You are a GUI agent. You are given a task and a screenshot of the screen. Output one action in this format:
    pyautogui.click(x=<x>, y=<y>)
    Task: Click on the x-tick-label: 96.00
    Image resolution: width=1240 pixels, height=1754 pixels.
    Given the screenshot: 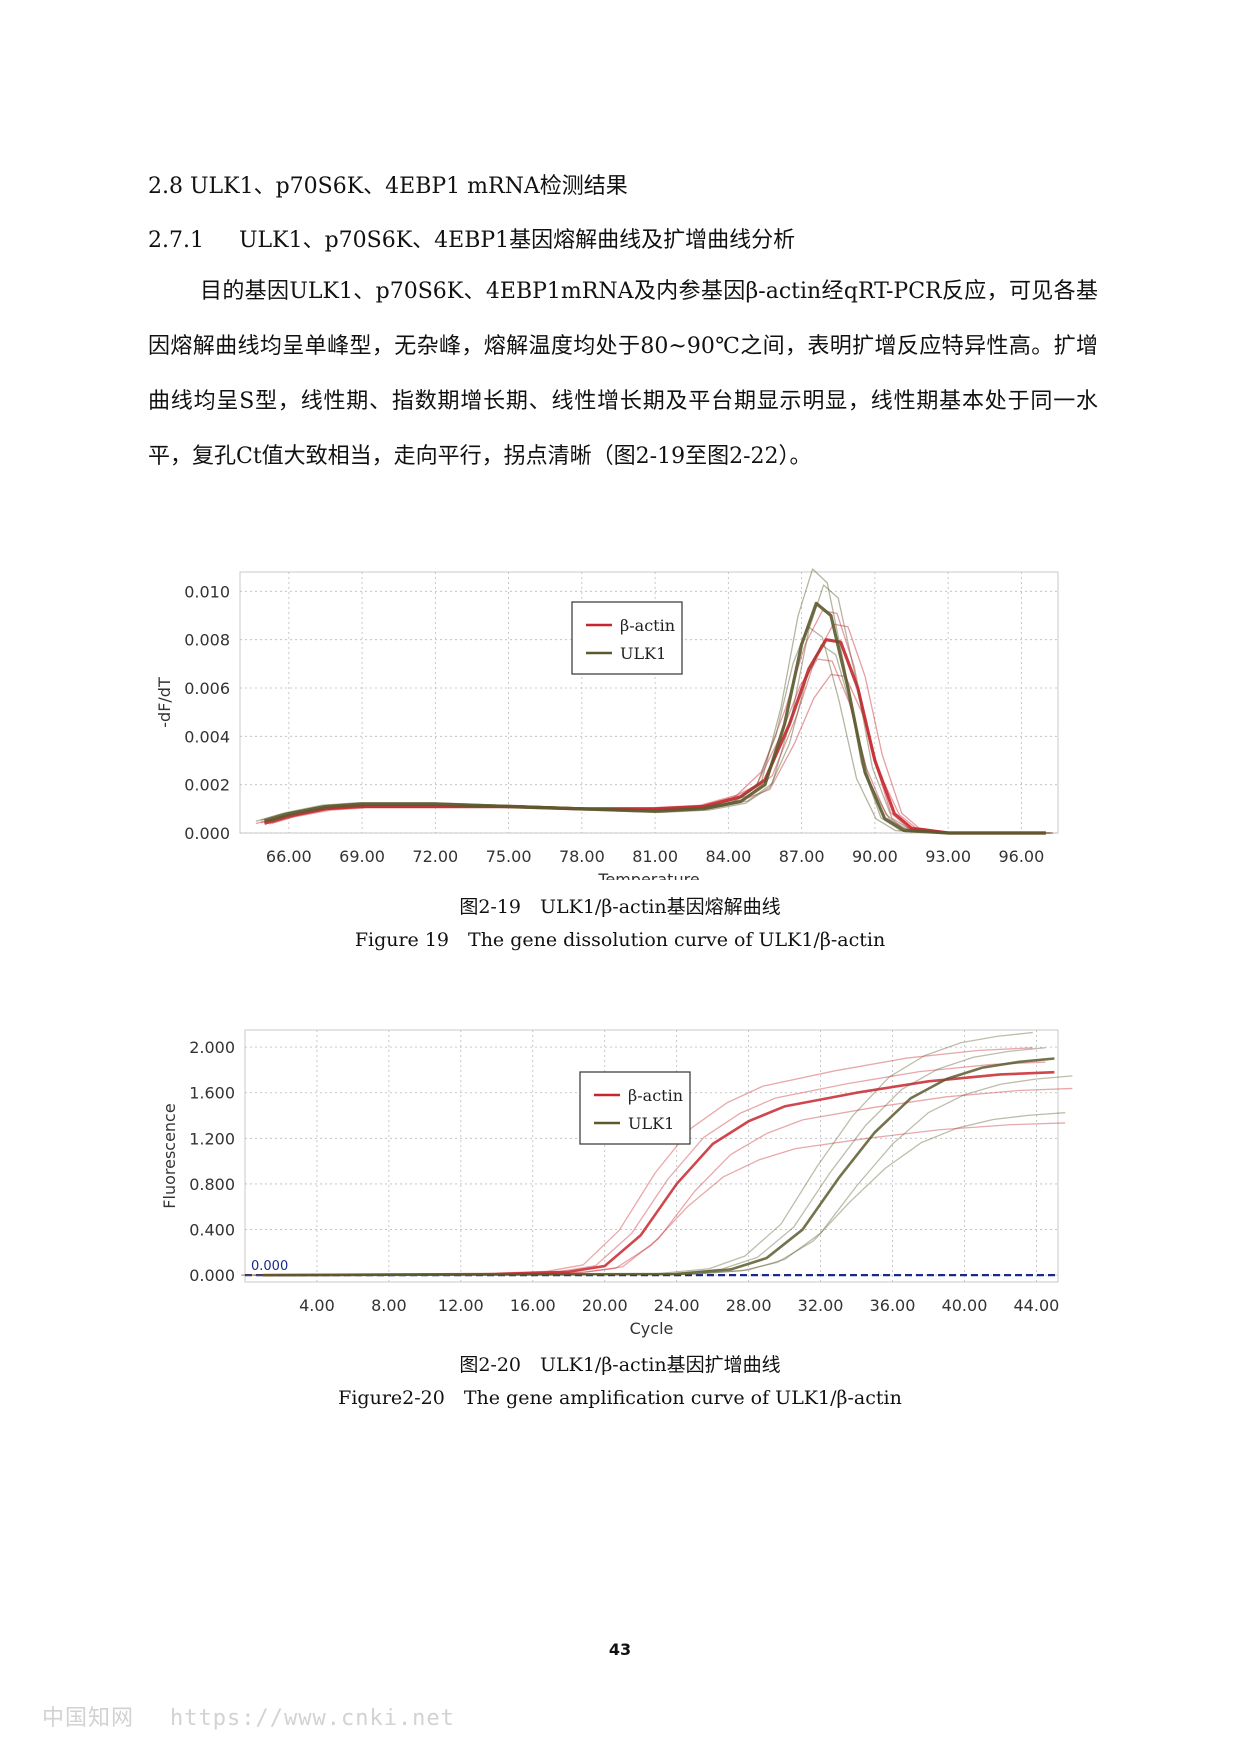 What is the action you would take?
    pyautogui.click(x=1021, y=856)
    